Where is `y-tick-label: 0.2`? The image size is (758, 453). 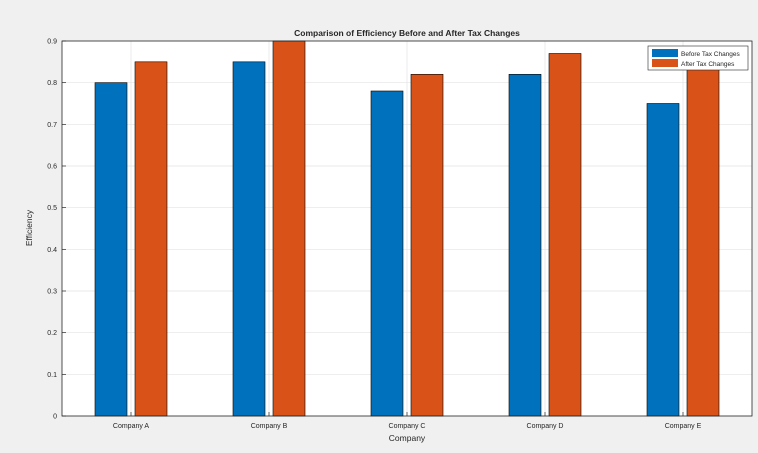
y-tick-label: 0.2 is located at coordinates (52, 333).